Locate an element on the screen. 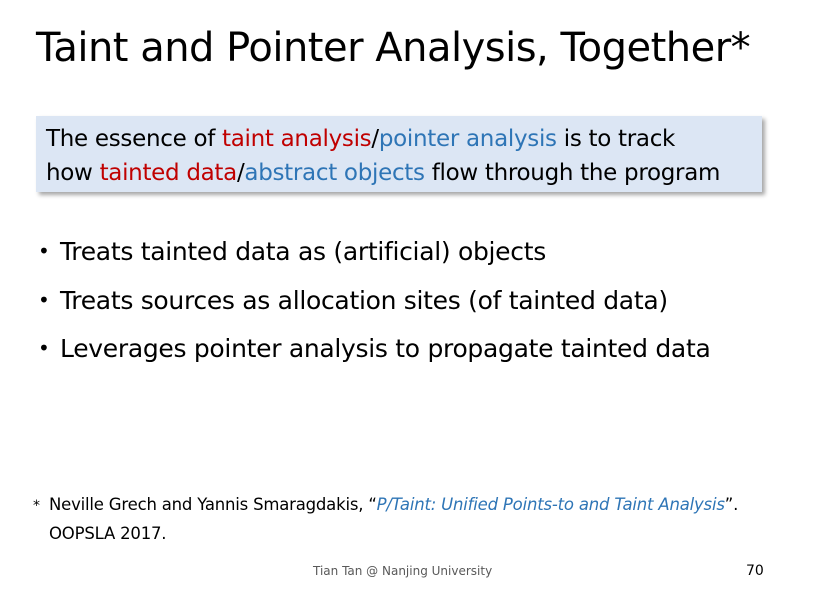  abstract-objects-term: abstract objects is located at coordinates (334, 173).